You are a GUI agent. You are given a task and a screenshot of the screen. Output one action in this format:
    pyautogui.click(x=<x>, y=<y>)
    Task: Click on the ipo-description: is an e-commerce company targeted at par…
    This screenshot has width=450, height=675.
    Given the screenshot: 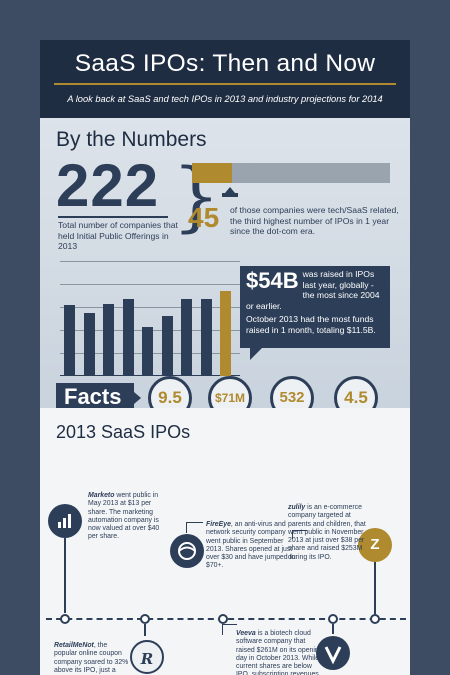 What is the action you would take?
    pyautogui.click(x=327, y=532)
    